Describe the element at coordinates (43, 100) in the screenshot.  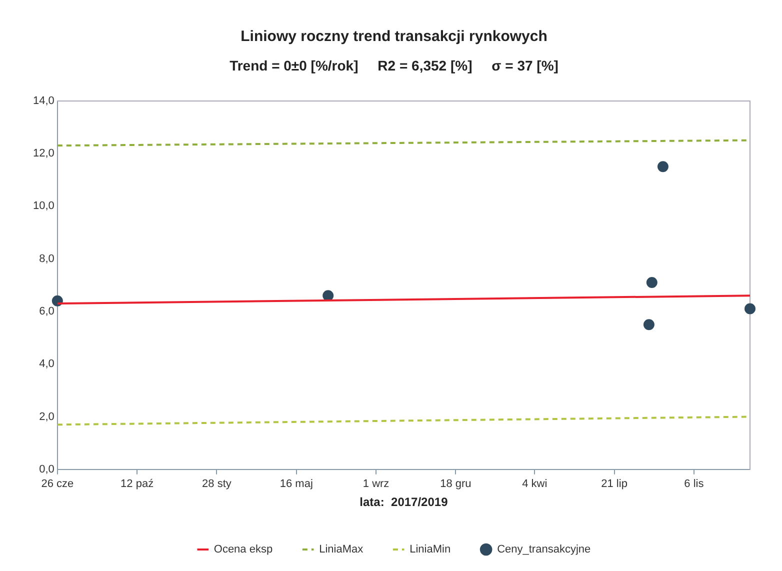
I see `y-tick-label: 14,0` at that location.